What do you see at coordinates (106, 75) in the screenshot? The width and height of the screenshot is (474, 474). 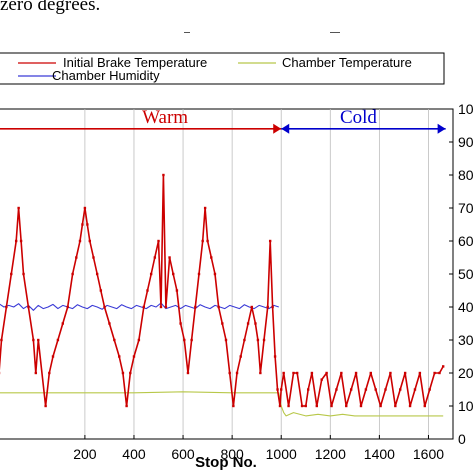 I see `legend-label-humidity: Chamber Humidity` at bounding box center [106, 75].